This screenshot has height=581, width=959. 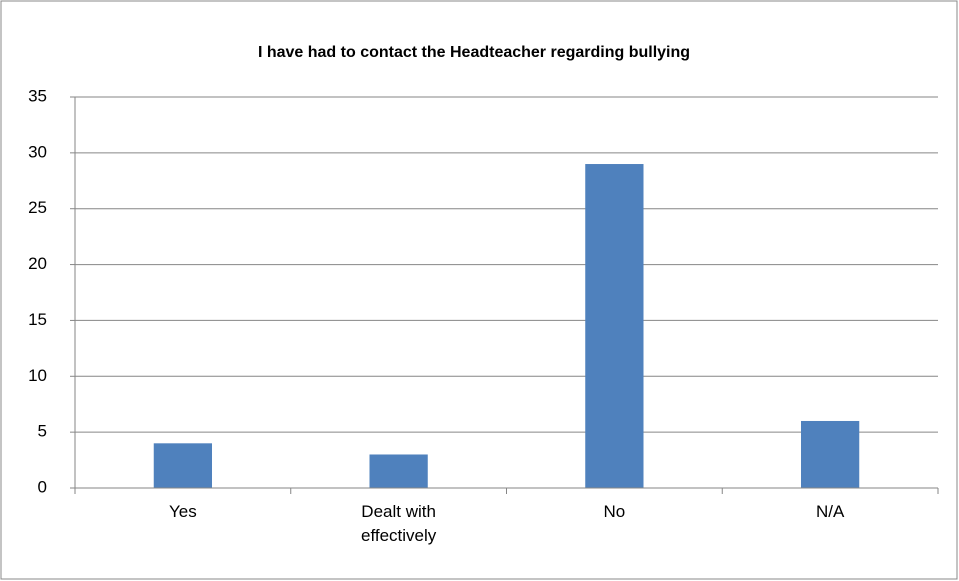 What do you see at coordinates (37, 319) in the screenshot?
I see `y-tick-label: 15` at bounding box center [37, 319].